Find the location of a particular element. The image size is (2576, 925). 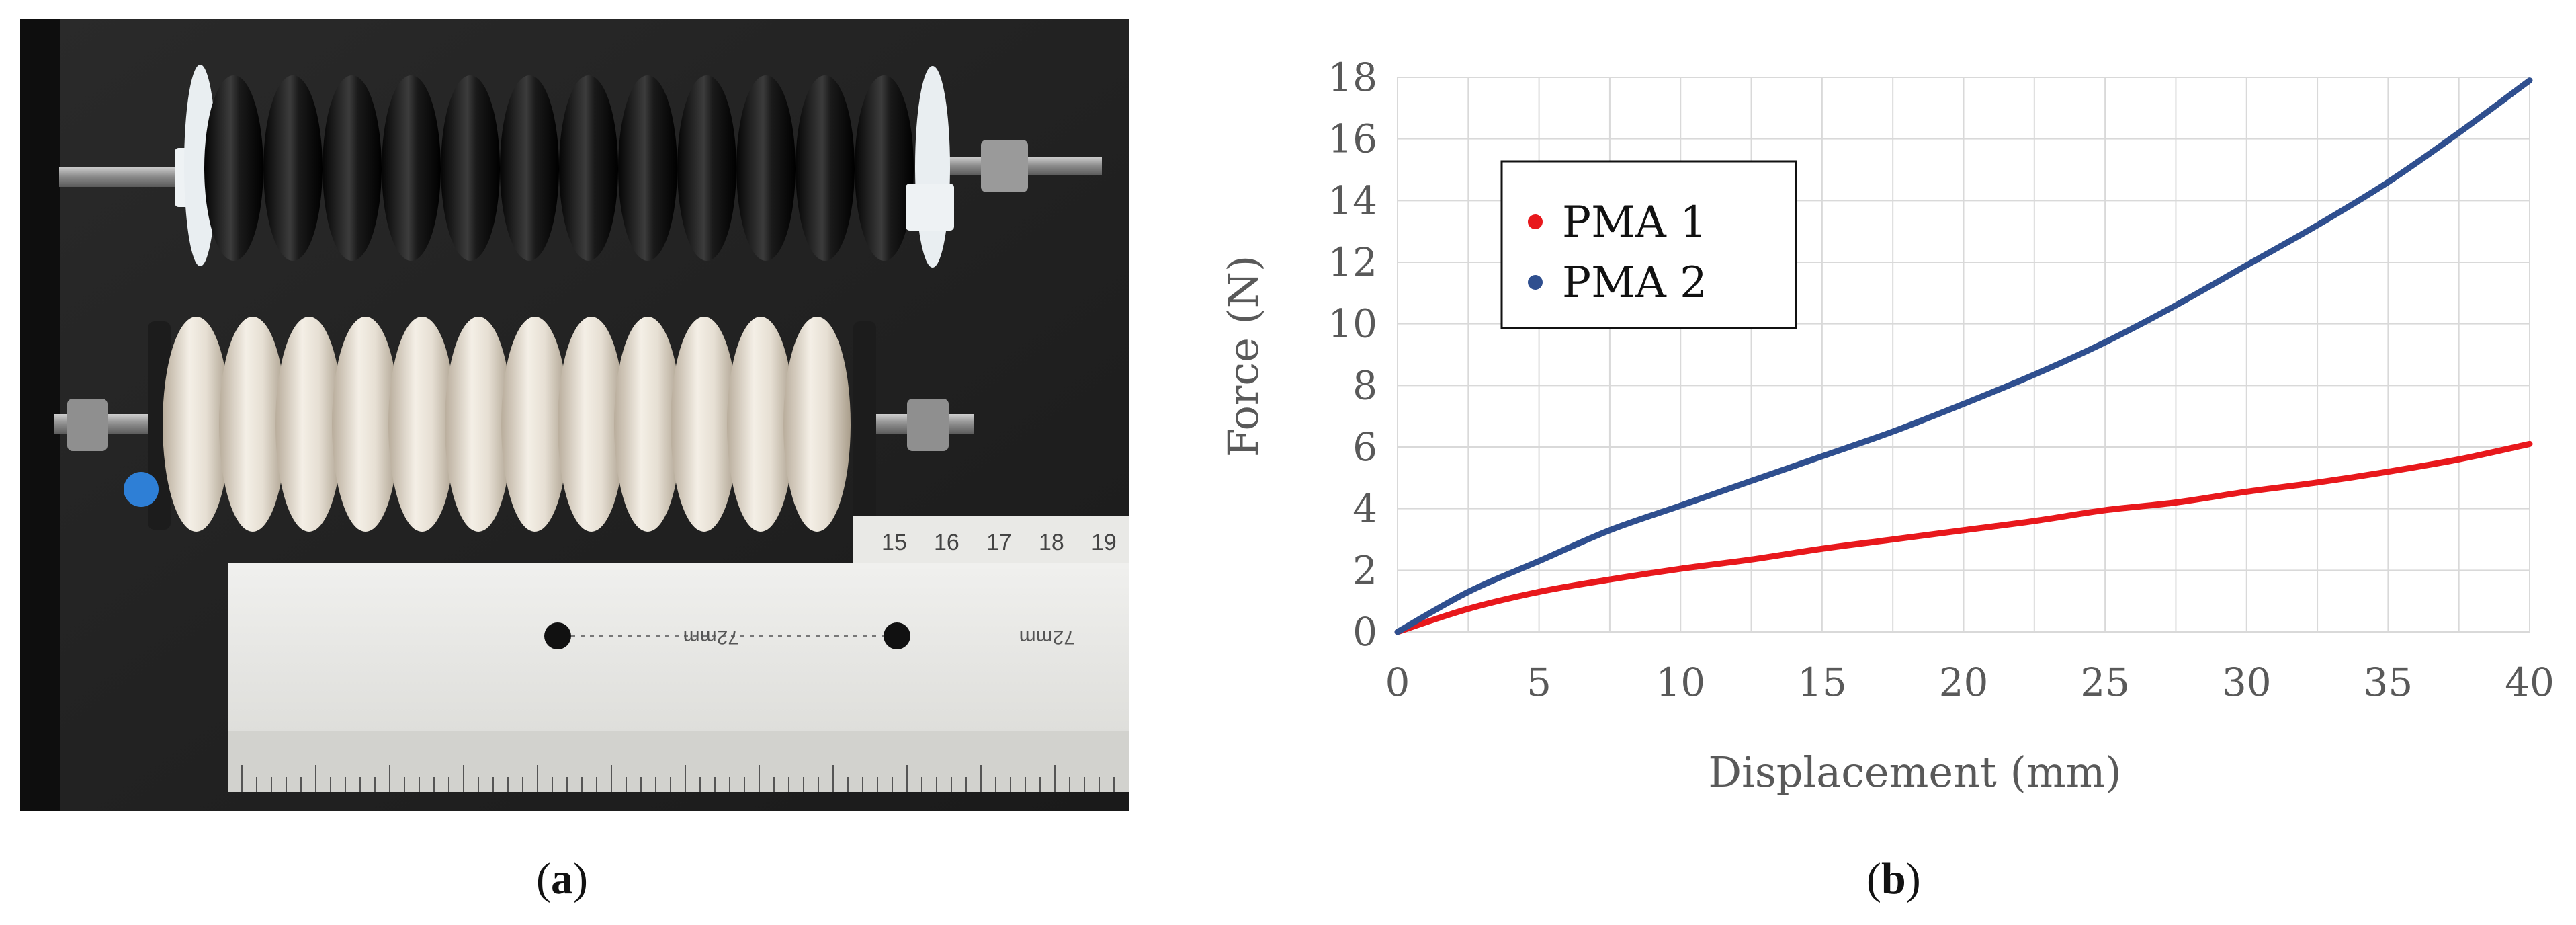

x-tick-label: 30 is located at coordinates (2247, 682).